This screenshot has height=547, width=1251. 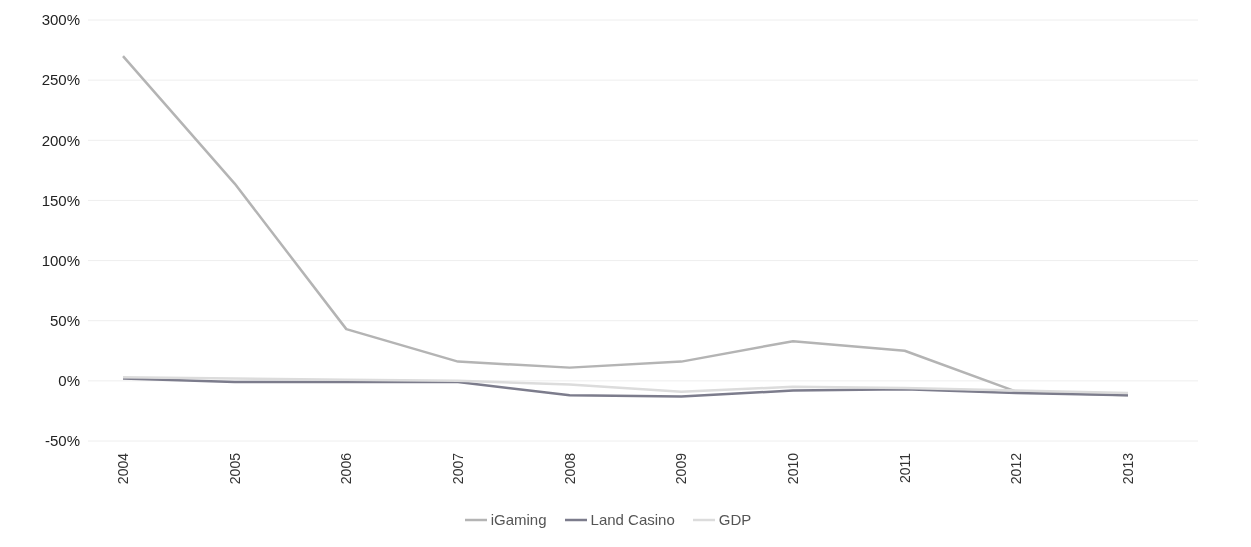 What do you see at coordinates (123, 468) in the screenshot?
I see `x-tick-label: 2004` at bounding box center [123, 468].